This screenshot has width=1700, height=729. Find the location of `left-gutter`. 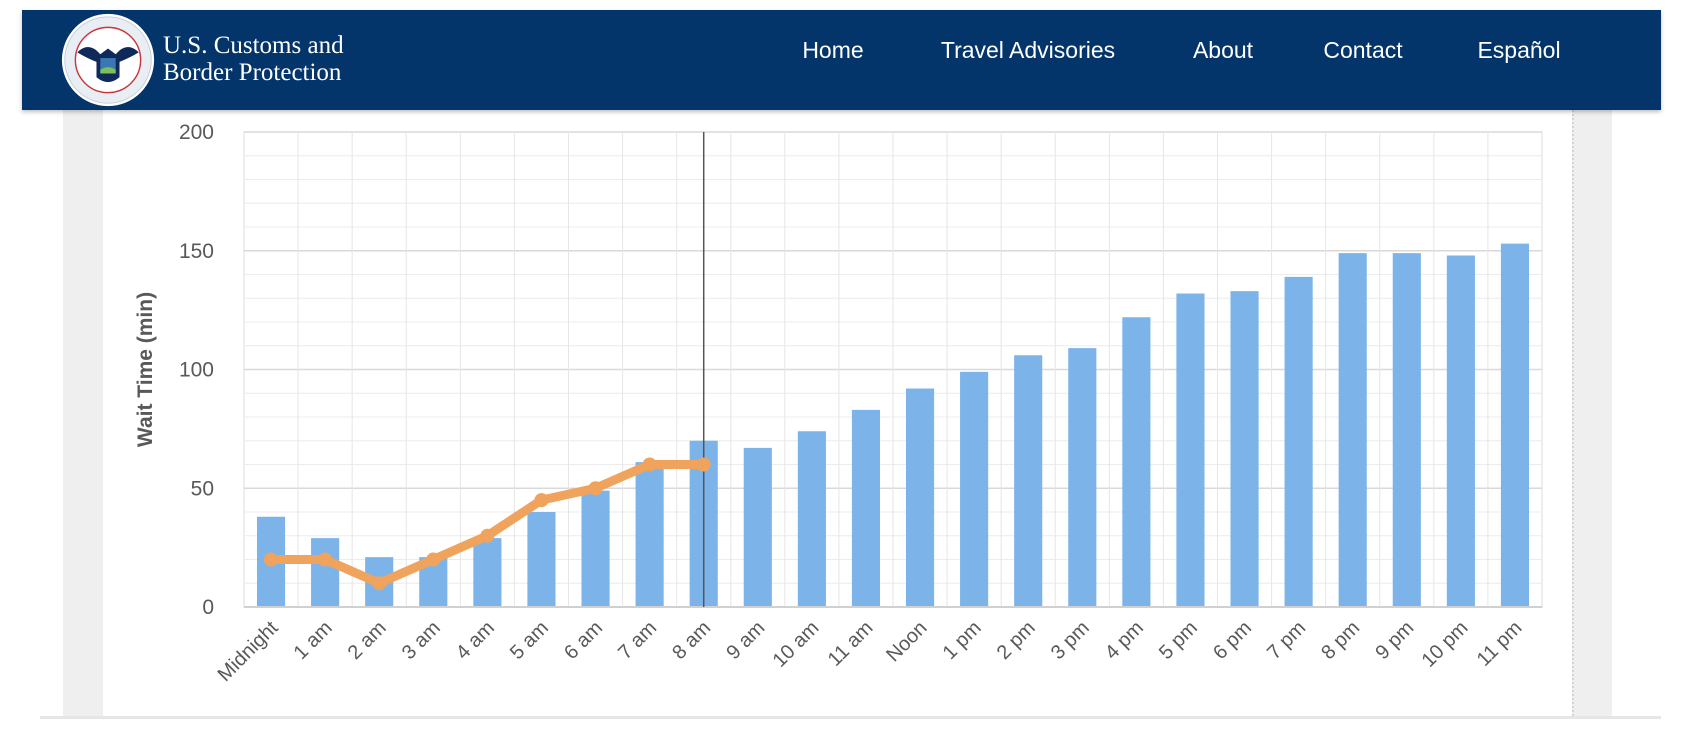

left-gutter is located at coordinates (83, 413).